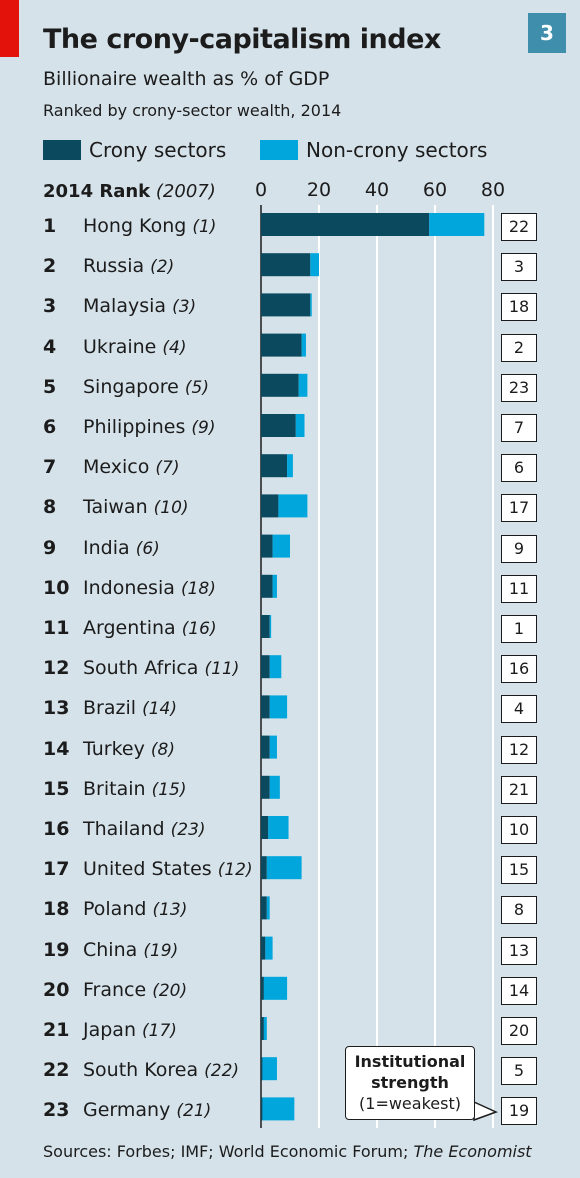  Describe the element at coordinates (290, 388) in the screenshot. I see `table-row: 5 Singapore (5) 23` at that location.